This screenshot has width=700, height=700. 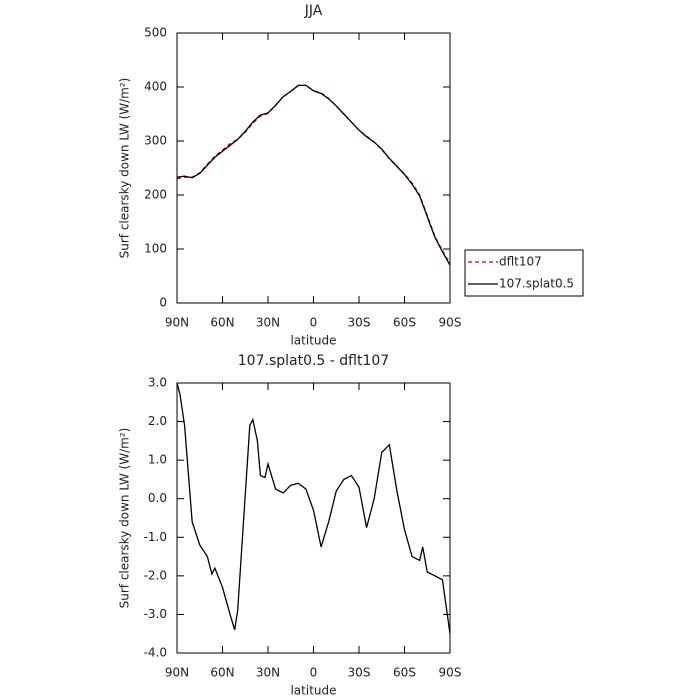 What do you see at coordinates (155, 141) in the screenshot?
I see `y-tick-label: 300` at bounding box center [155, 141].